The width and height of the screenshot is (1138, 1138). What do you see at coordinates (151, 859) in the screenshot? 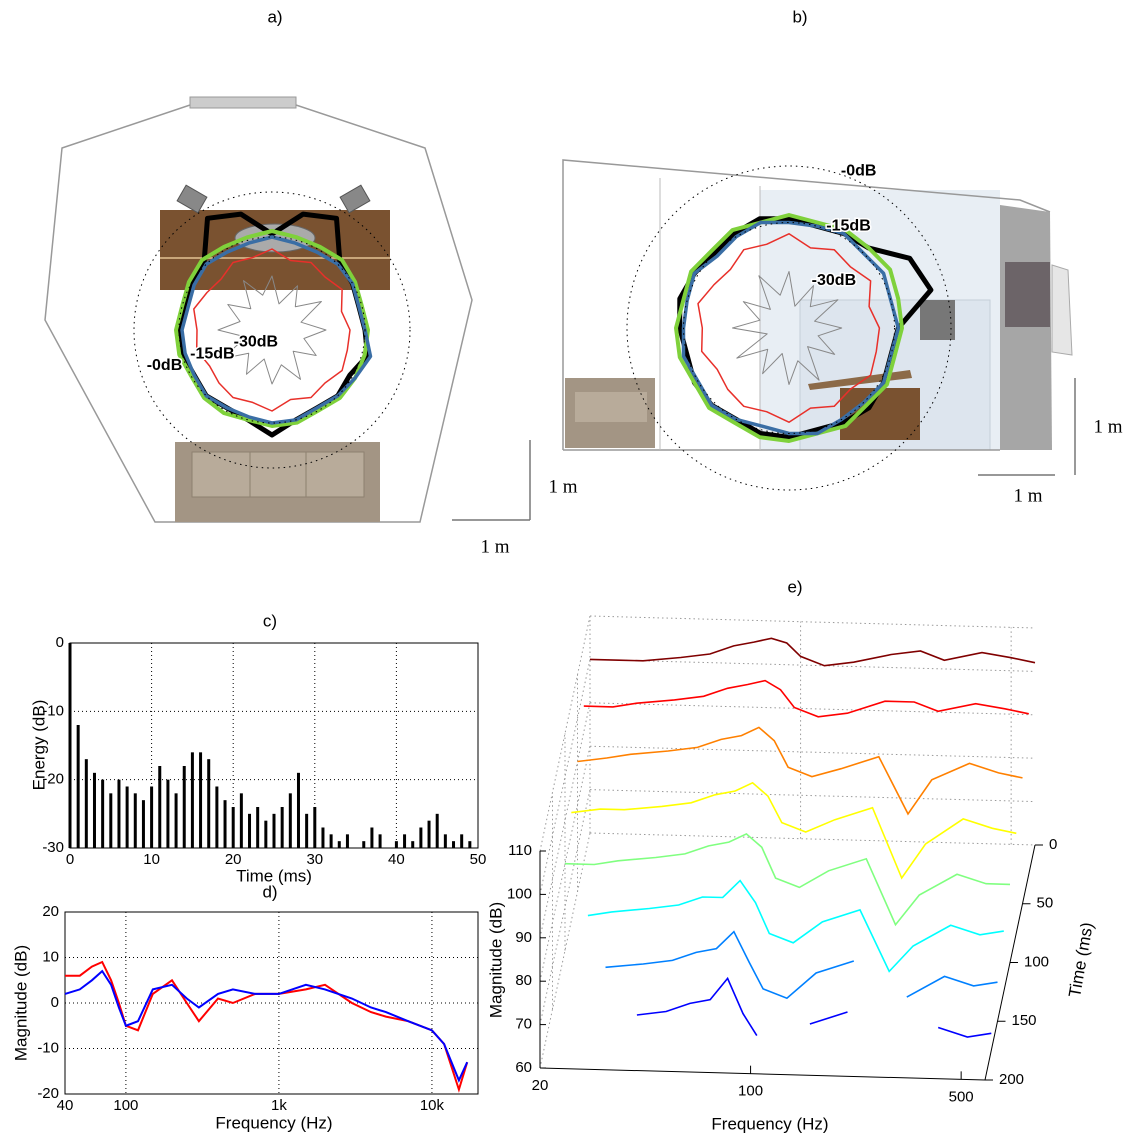
I see `x-tick-label: 10` at bounding box center [151, 859].